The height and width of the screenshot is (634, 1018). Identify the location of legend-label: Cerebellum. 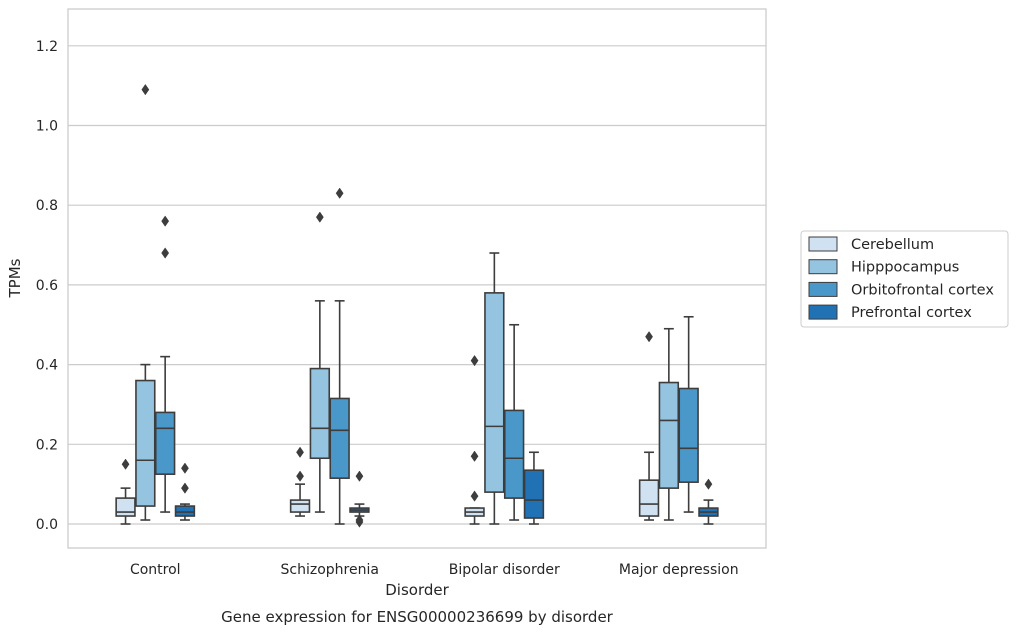
(892, 245).